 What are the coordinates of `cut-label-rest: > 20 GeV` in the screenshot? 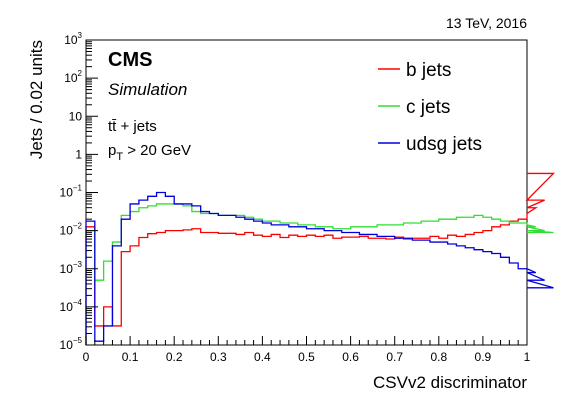 It's located at (157, 150).